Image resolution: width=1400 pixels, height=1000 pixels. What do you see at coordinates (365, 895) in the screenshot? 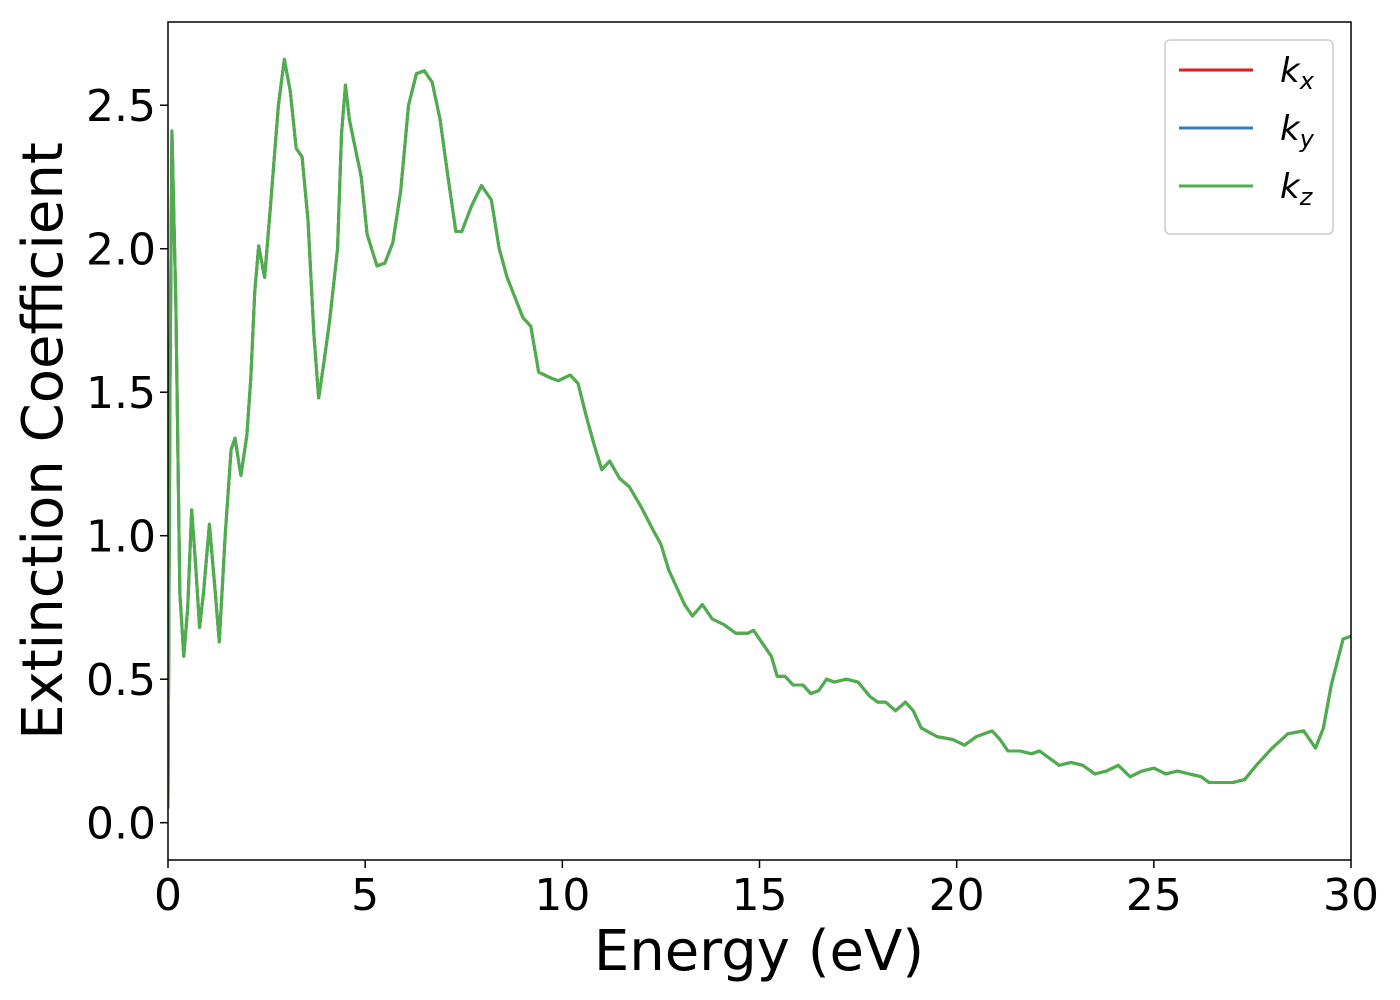
I see `x-tick-label: 5` at bounding box center [365, 895].